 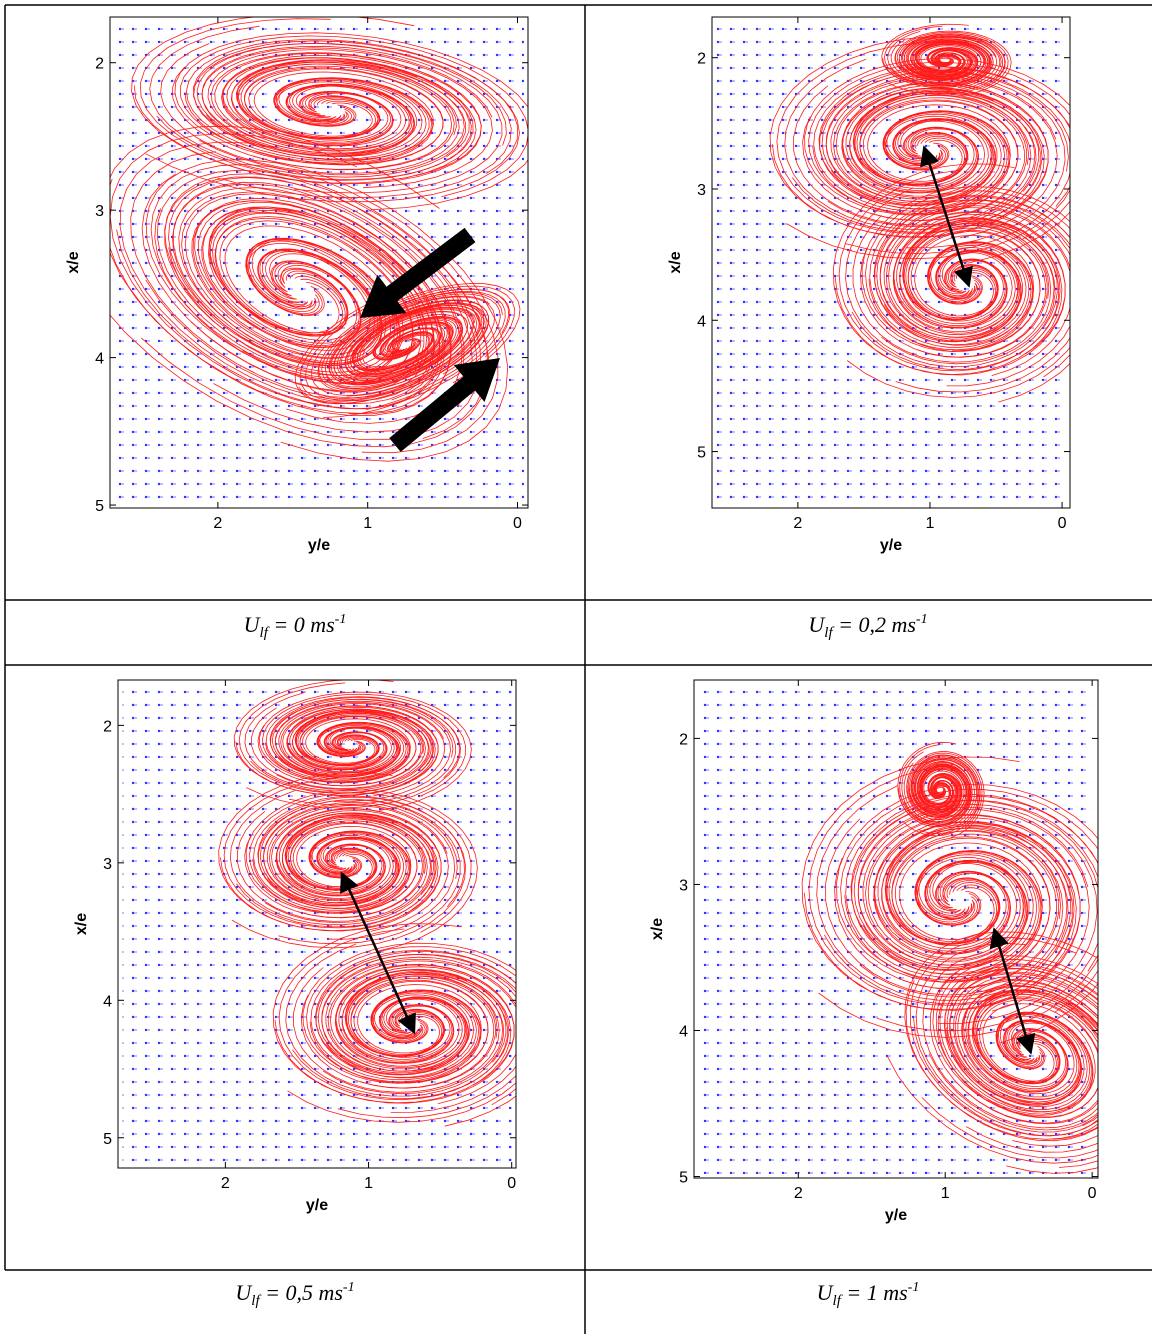 I want to click on caption-text: = 0,5 ms, so click(x=301, y=1292).